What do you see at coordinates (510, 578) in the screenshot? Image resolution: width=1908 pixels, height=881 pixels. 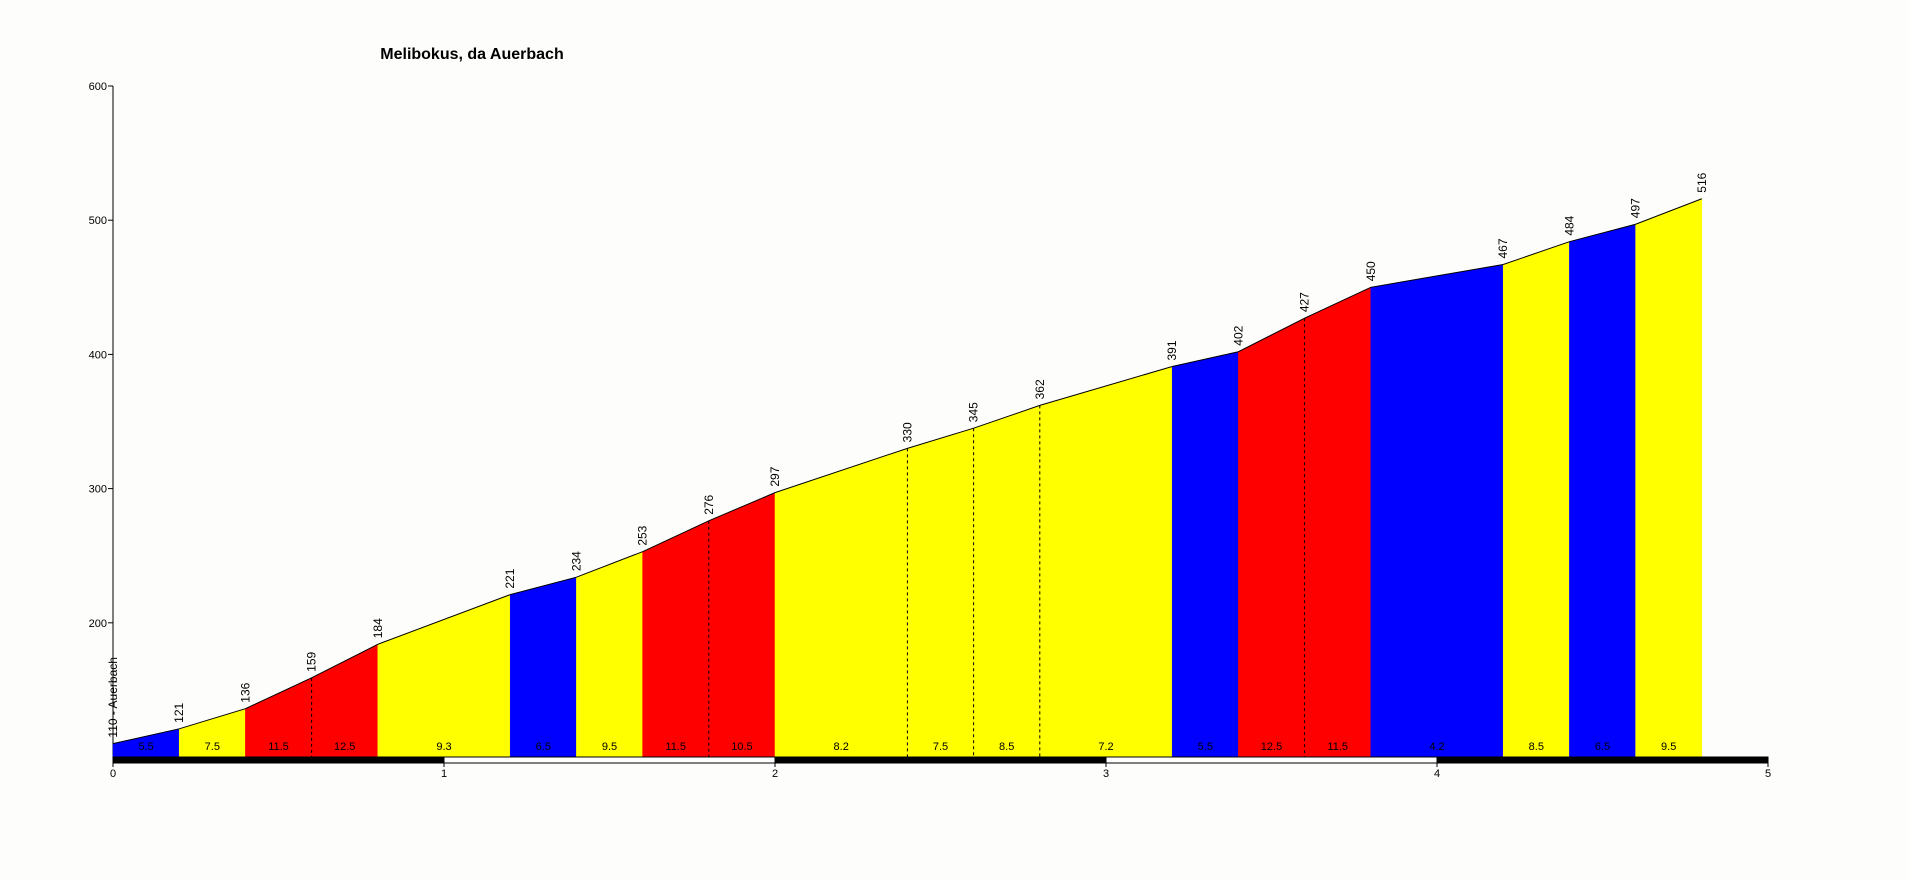 I see `elevation-label: 221` at bounding box center [510, 578].